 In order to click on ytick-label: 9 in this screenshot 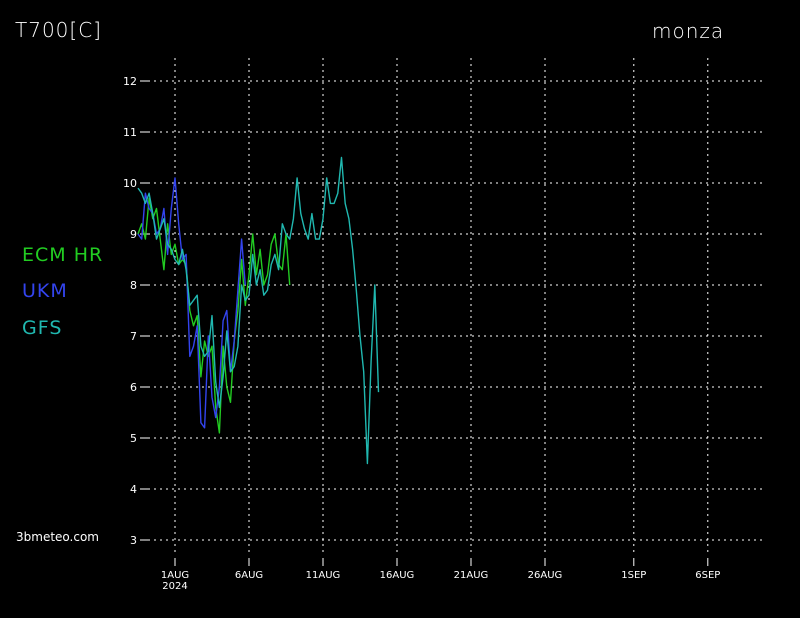, I will do `click(133, 234)`.